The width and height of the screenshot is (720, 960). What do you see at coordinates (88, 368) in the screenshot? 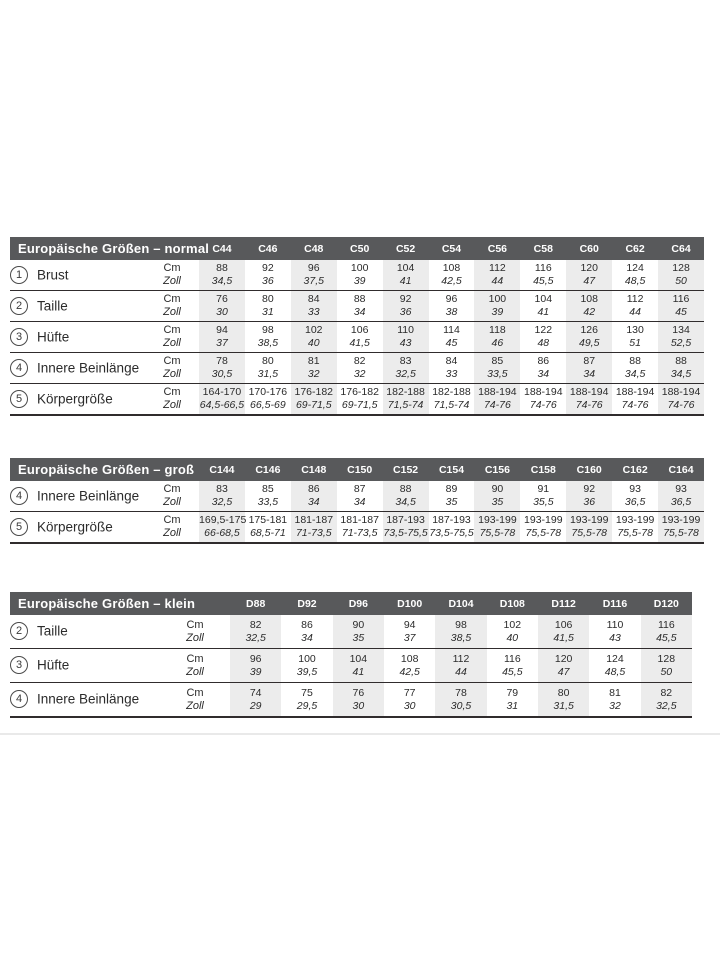
I see `row-label: Innere Beinlänge` at bounding box center [88, 368].